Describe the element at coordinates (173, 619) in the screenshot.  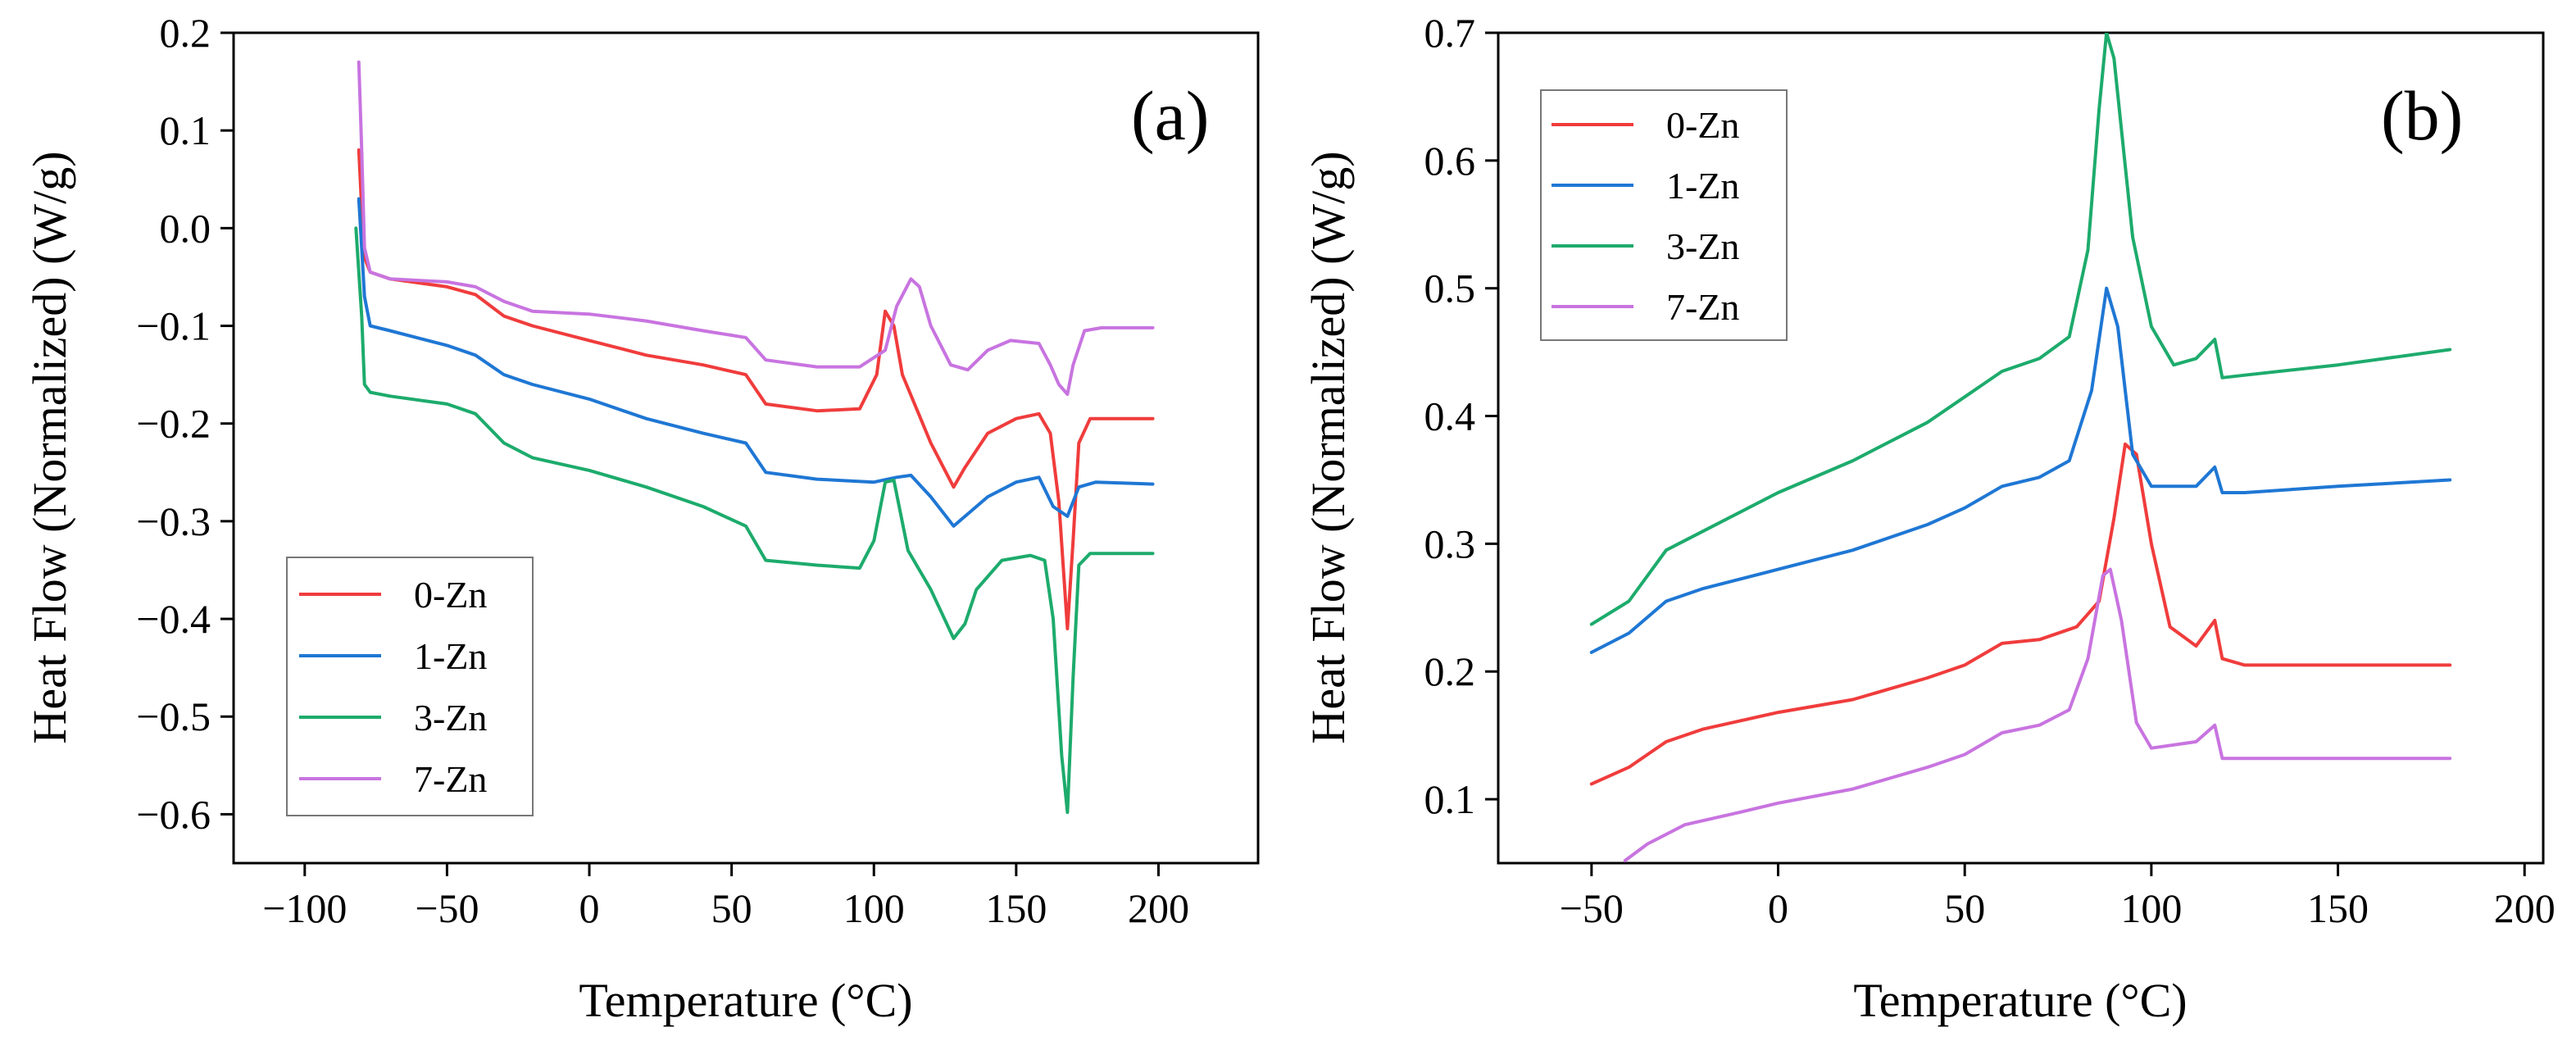
I see `panel-a-y-tick-label: −0.4` at that location.